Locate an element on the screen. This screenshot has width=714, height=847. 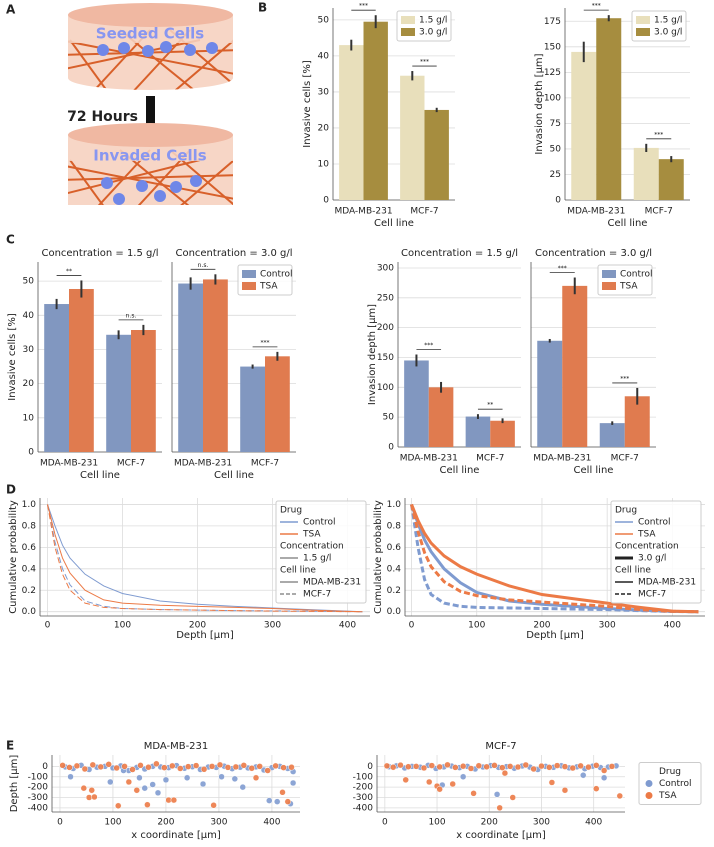
dish-invaded: Invaded Cells is located at coordinates (150, 164).